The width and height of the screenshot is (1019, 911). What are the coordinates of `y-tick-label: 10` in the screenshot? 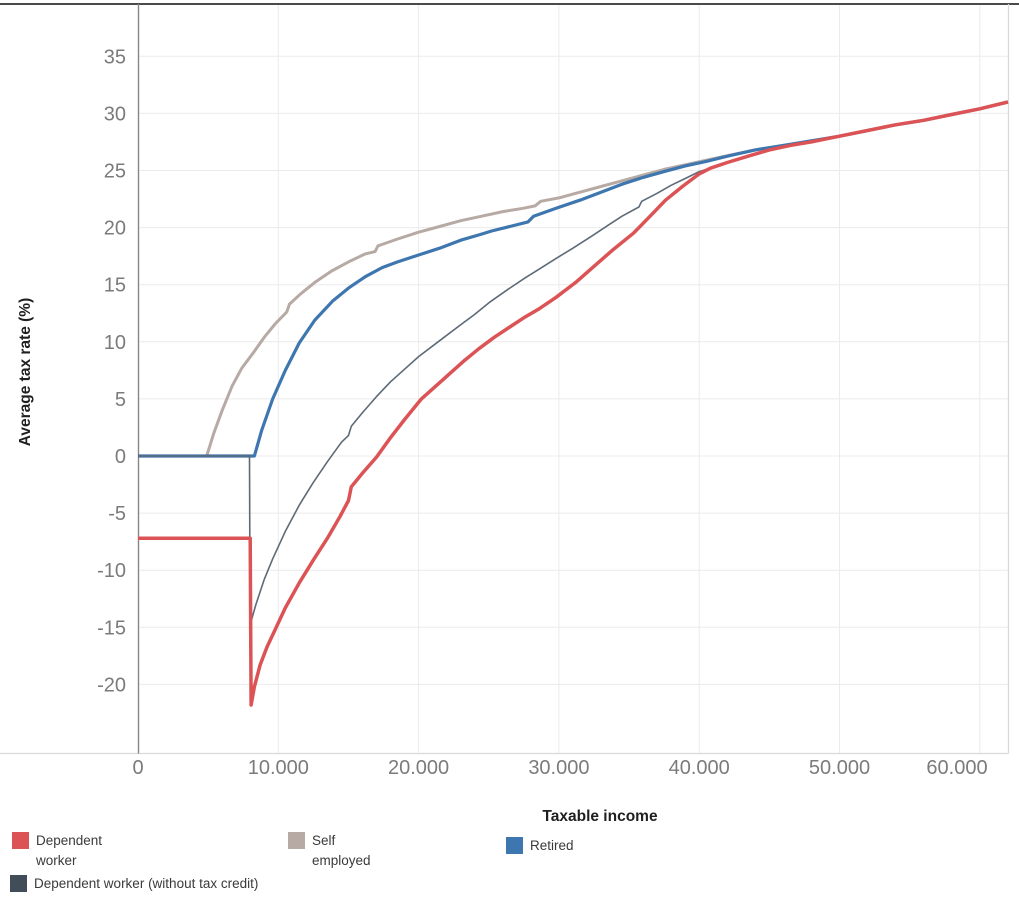 It's located at (115, 343).